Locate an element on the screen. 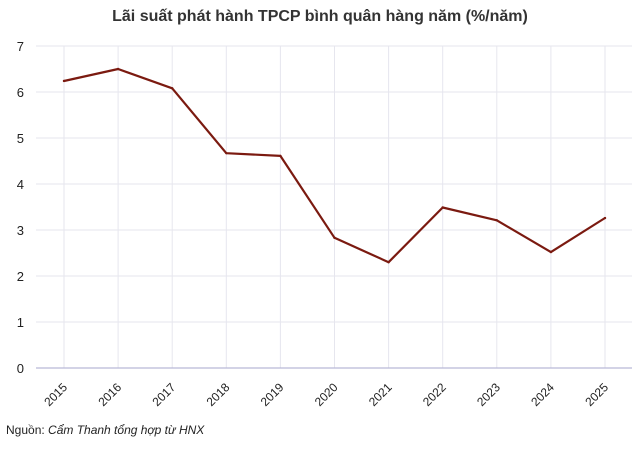  y-tick-label: 5 is located at coordinates (20, 138).